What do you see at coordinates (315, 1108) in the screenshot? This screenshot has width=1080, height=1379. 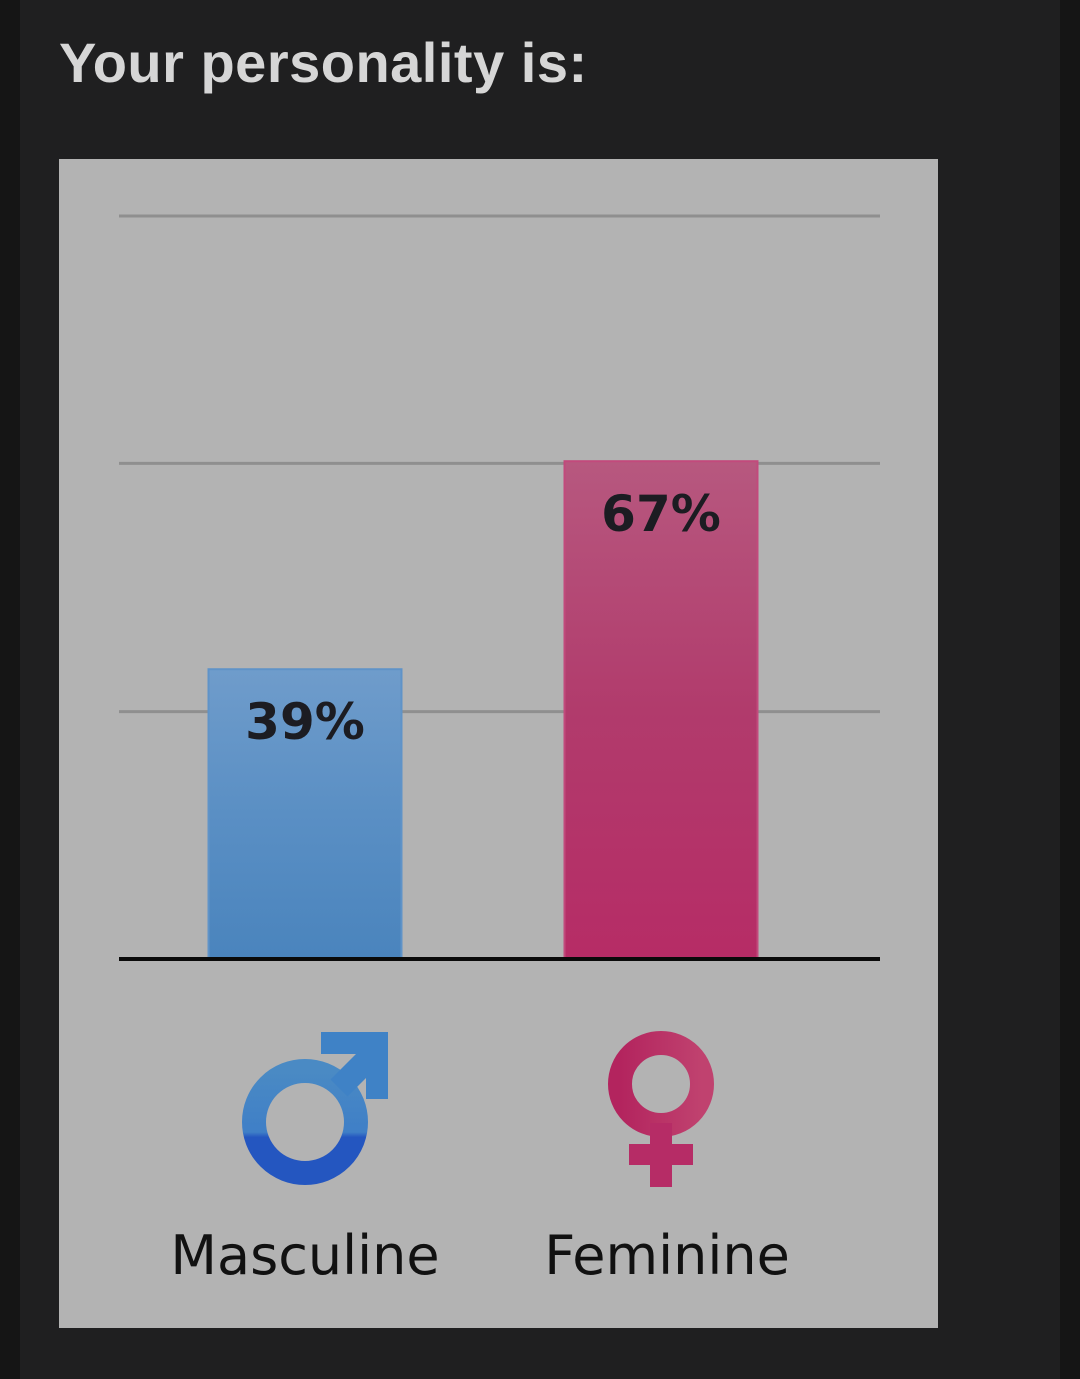 I see `male-symbol-icon` at bounding box center [315, 1108].